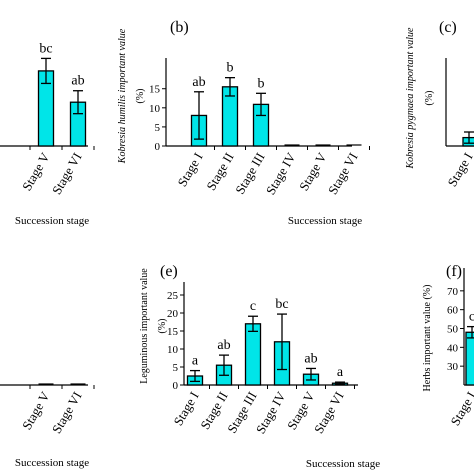 Image resolution: width=474 pixels, height=474 pixels. I want to click on y-tick-label: 60, so click(453, 311).